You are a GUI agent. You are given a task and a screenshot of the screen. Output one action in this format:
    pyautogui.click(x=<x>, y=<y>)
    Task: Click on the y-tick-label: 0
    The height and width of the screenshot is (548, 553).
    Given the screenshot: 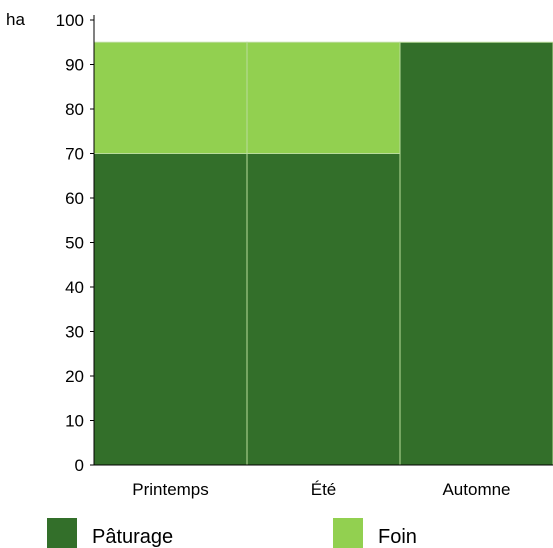 What is the action you would take?
    pyautogui.click(x=79, y=465)
    